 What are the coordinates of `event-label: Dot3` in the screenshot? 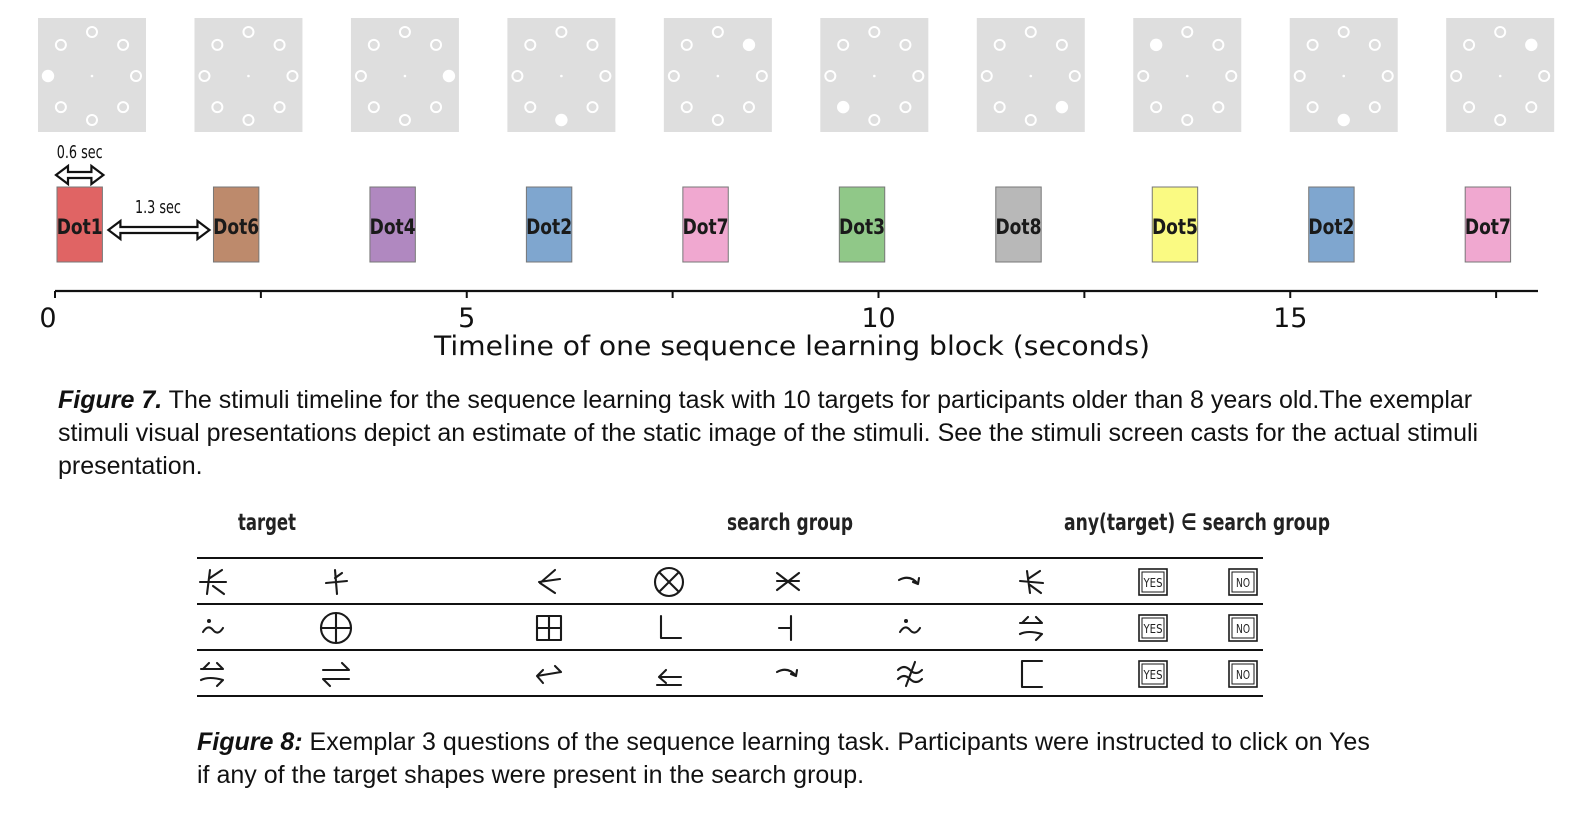 It's located at (862, 227).